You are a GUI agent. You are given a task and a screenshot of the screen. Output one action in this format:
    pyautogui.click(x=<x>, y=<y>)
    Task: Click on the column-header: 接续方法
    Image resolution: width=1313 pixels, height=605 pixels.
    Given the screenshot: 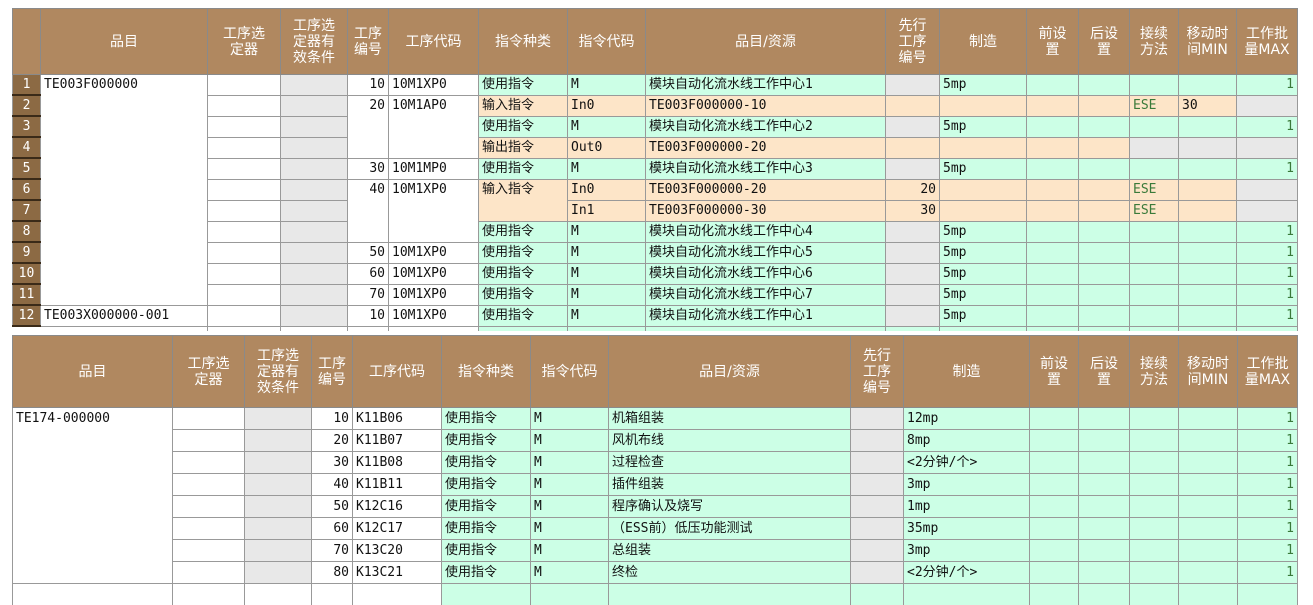 What is the action you would take?
    pyautogui.click(x=1154, y=372)
    